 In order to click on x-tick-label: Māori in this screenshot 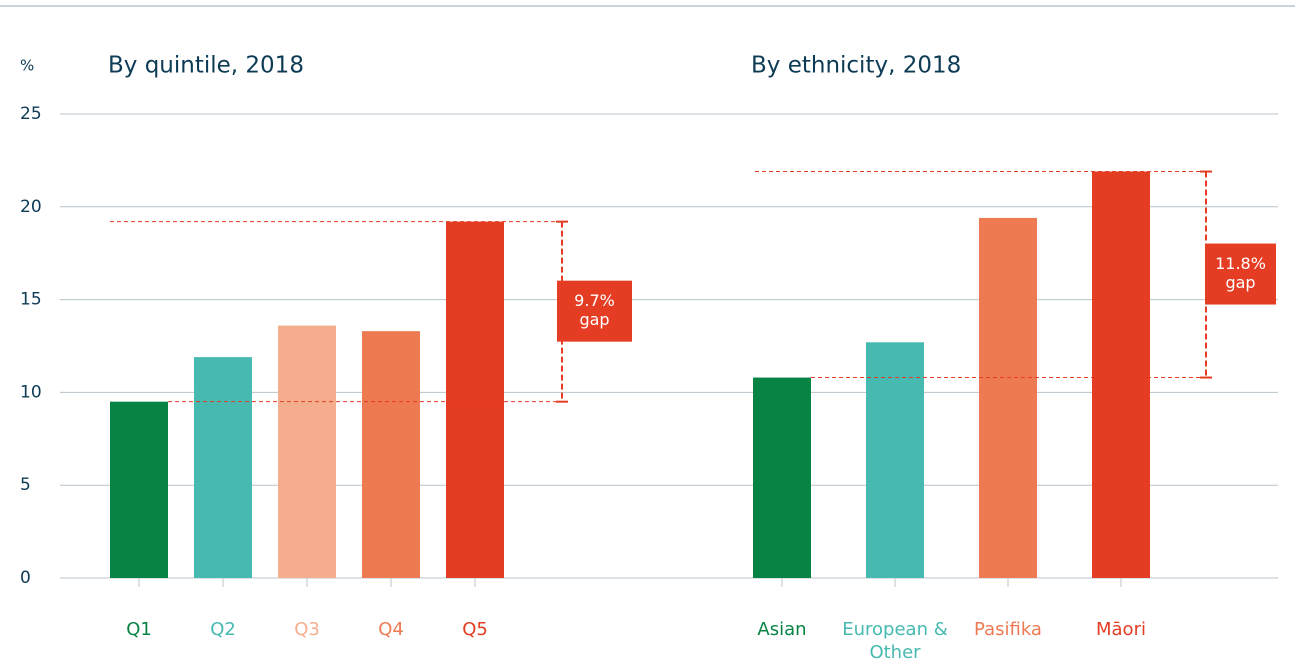, I will do `click(1121, 629)`.